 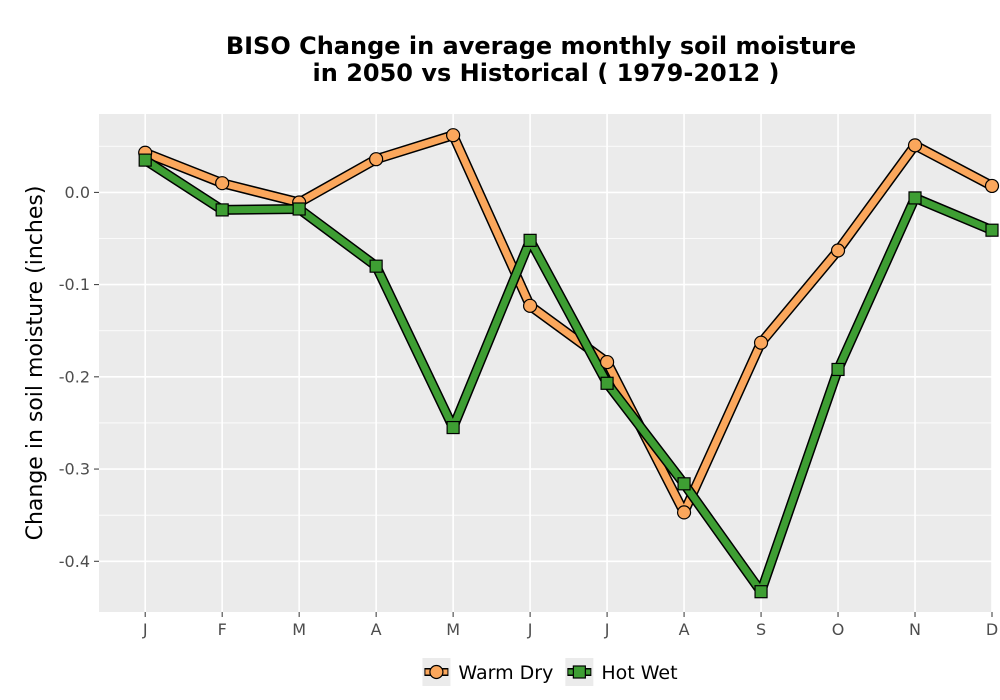 I want to click on y-tick-label: -0.2, so click(x=74, y=376).